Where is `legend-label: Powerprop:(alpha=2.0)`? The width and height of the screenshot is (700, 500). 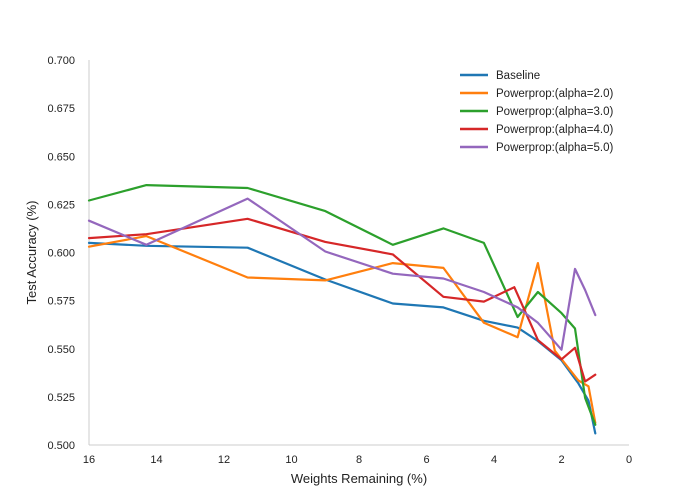
legend-label: Powerprop:(alpha=2.0) is located at coordinates (554, 94).